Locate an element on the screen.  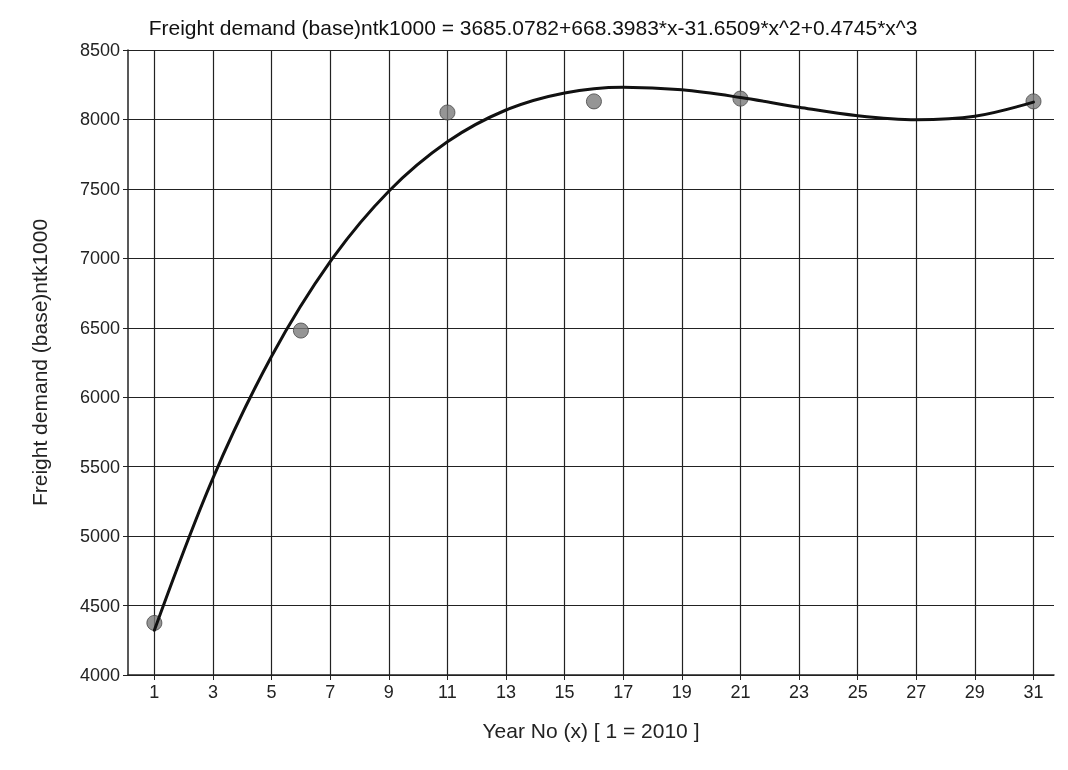
x-tick-label: 13 is located at coordinates (506, 692).